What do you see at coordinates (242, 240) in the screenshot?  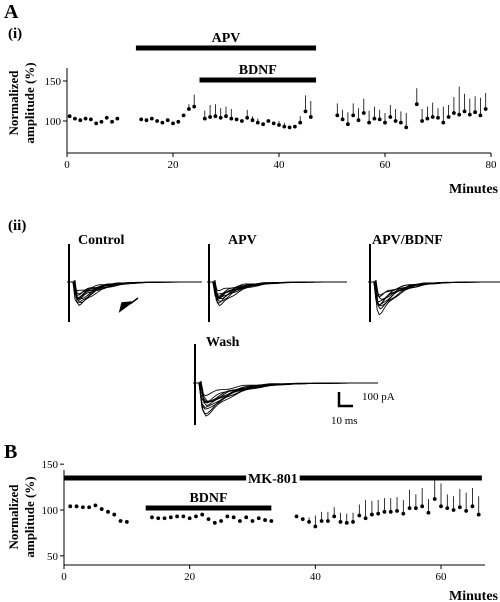 I see `trace-label-apv: APV` at bounding box center [242, 240].